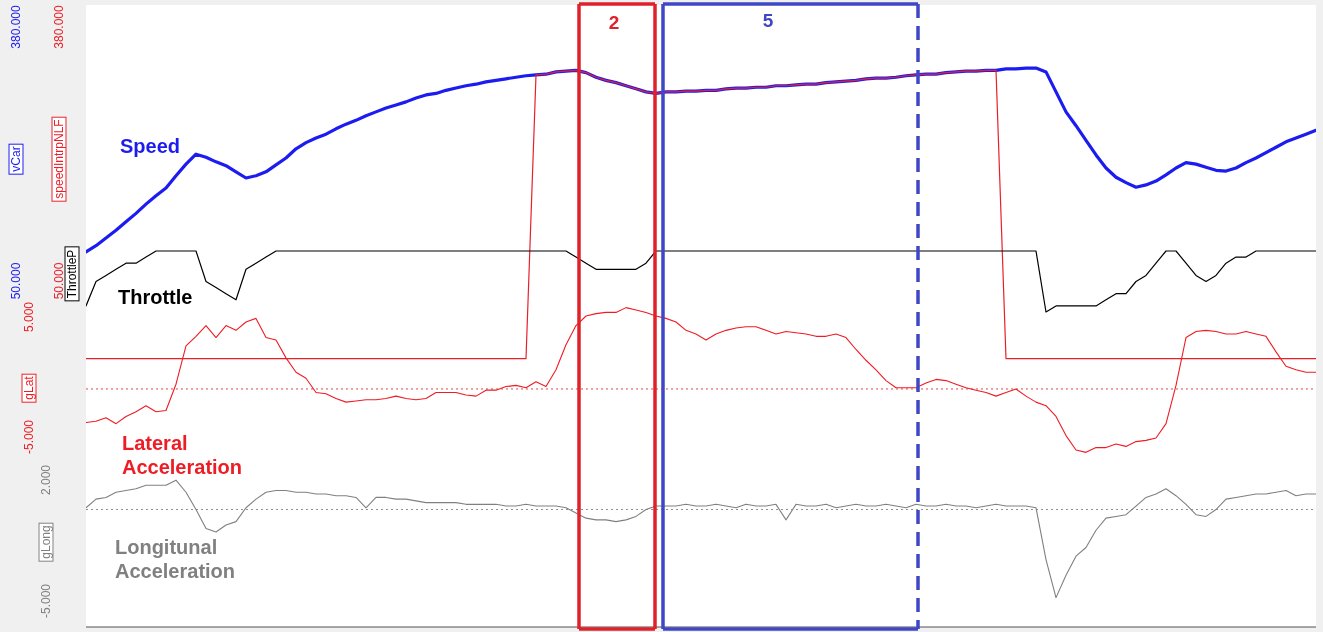  I want to click on y-tick-label: 380.000, so click(15, 27).